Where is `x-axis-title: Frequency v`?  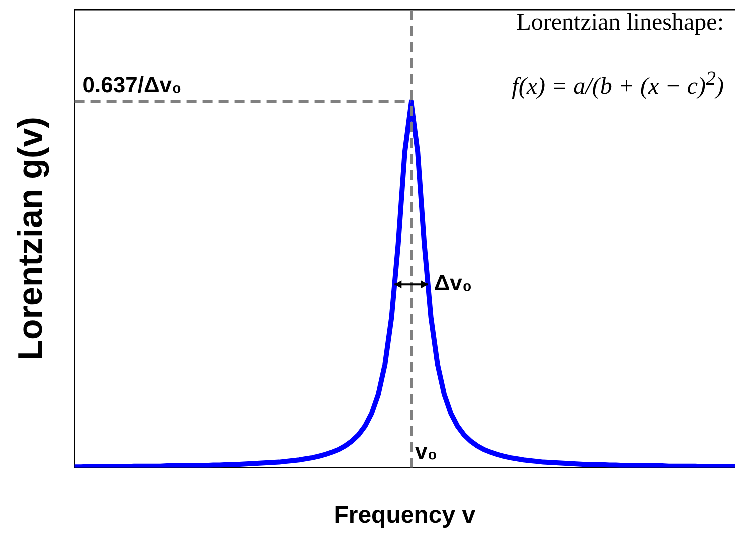 x-axis-title: Frequency v is located at coordinates (405, 516).